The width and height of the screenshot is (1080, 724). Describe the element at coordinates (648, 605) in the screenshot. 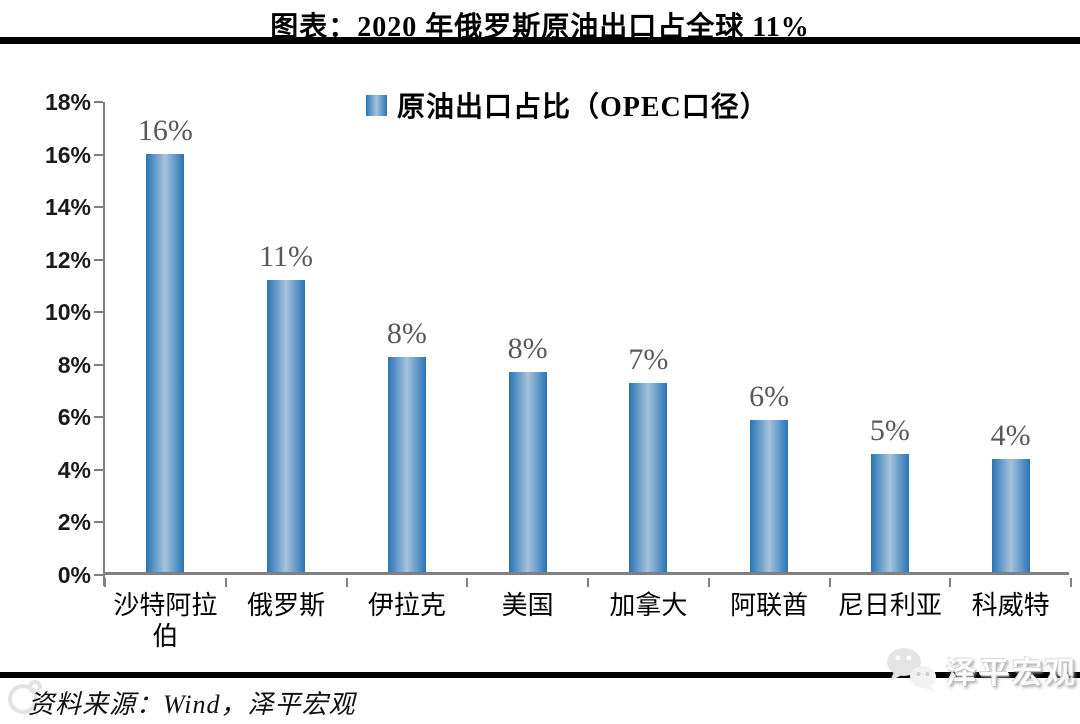

I see `x-axis-category-label: 加拿大` at that location.